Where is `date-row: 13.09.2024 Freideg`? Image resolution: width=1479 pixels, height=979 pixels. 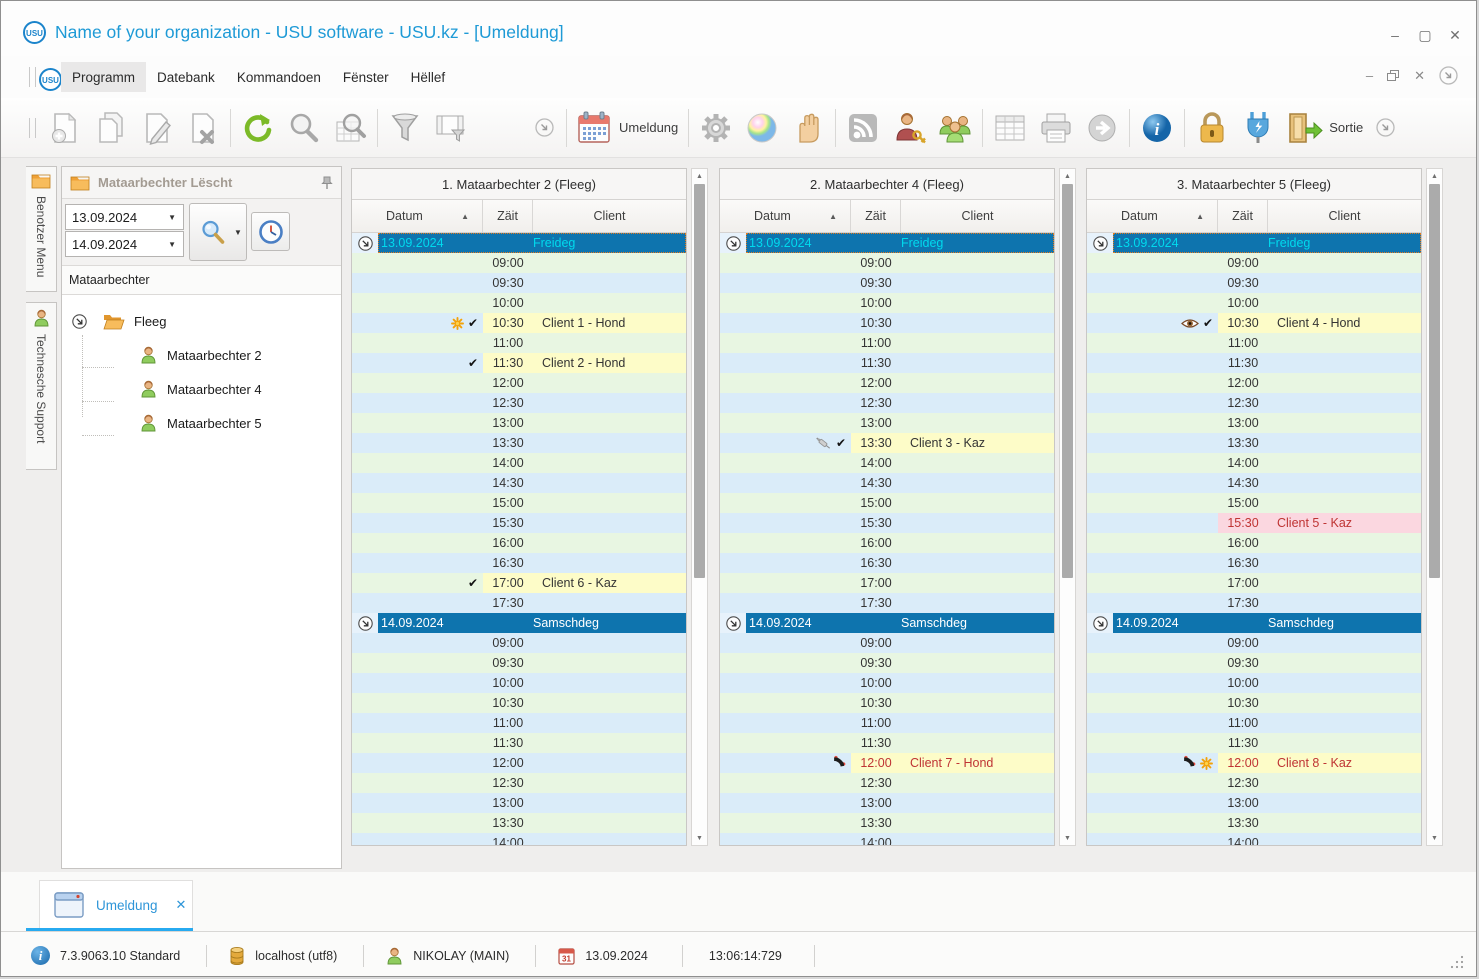
date-row: 13.09.2024 Freideg is located at coordinates (1254, 243).